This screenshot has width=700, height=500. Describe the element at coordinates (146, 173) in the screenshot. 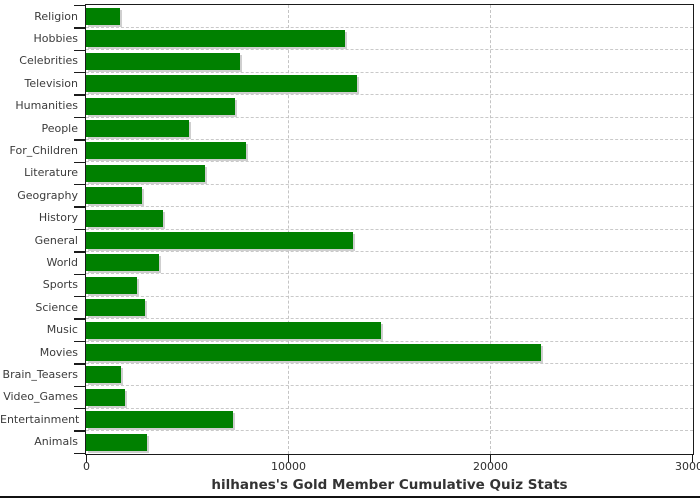

I see `bar-literature` at that location.